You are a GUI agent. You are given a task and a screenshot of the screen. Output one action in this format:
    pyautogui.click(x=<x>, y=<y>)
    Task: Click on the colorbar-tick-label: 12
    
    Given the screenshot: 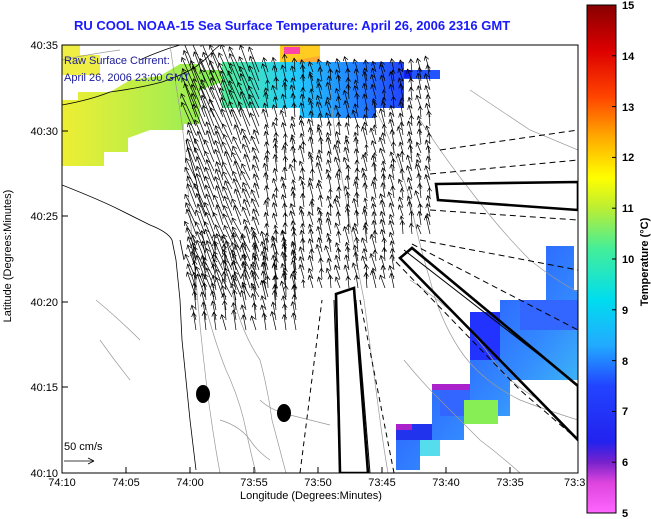 What is the action you would take?
    pyautogui.click(x=628, y=158)
    